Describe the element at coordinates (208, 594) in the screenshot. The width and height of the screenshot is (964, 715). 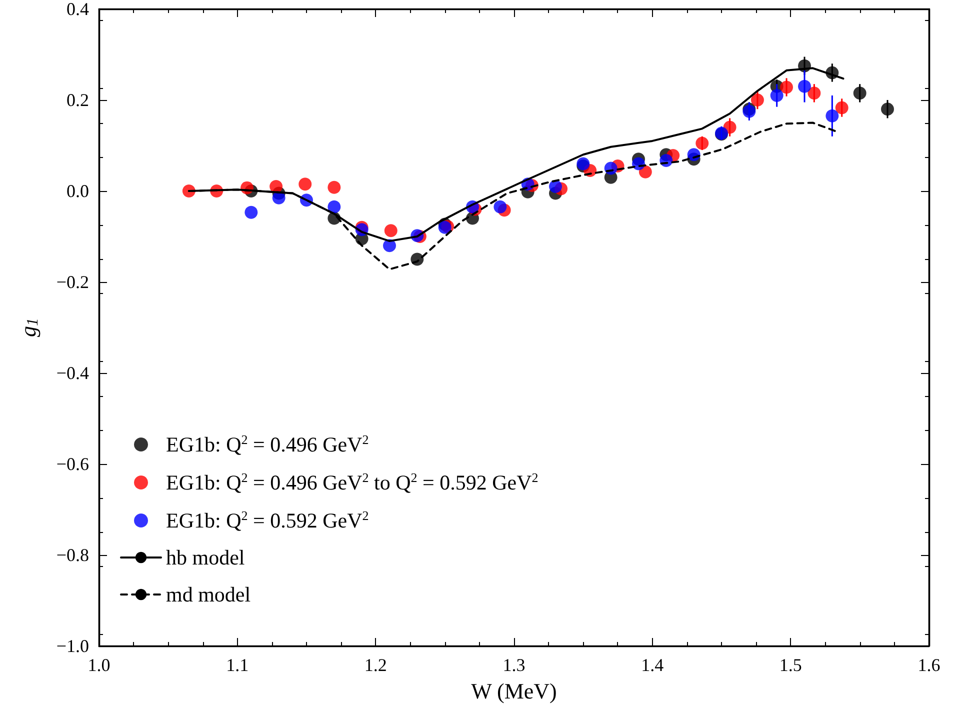
I see `legend-label: md model` at that location.